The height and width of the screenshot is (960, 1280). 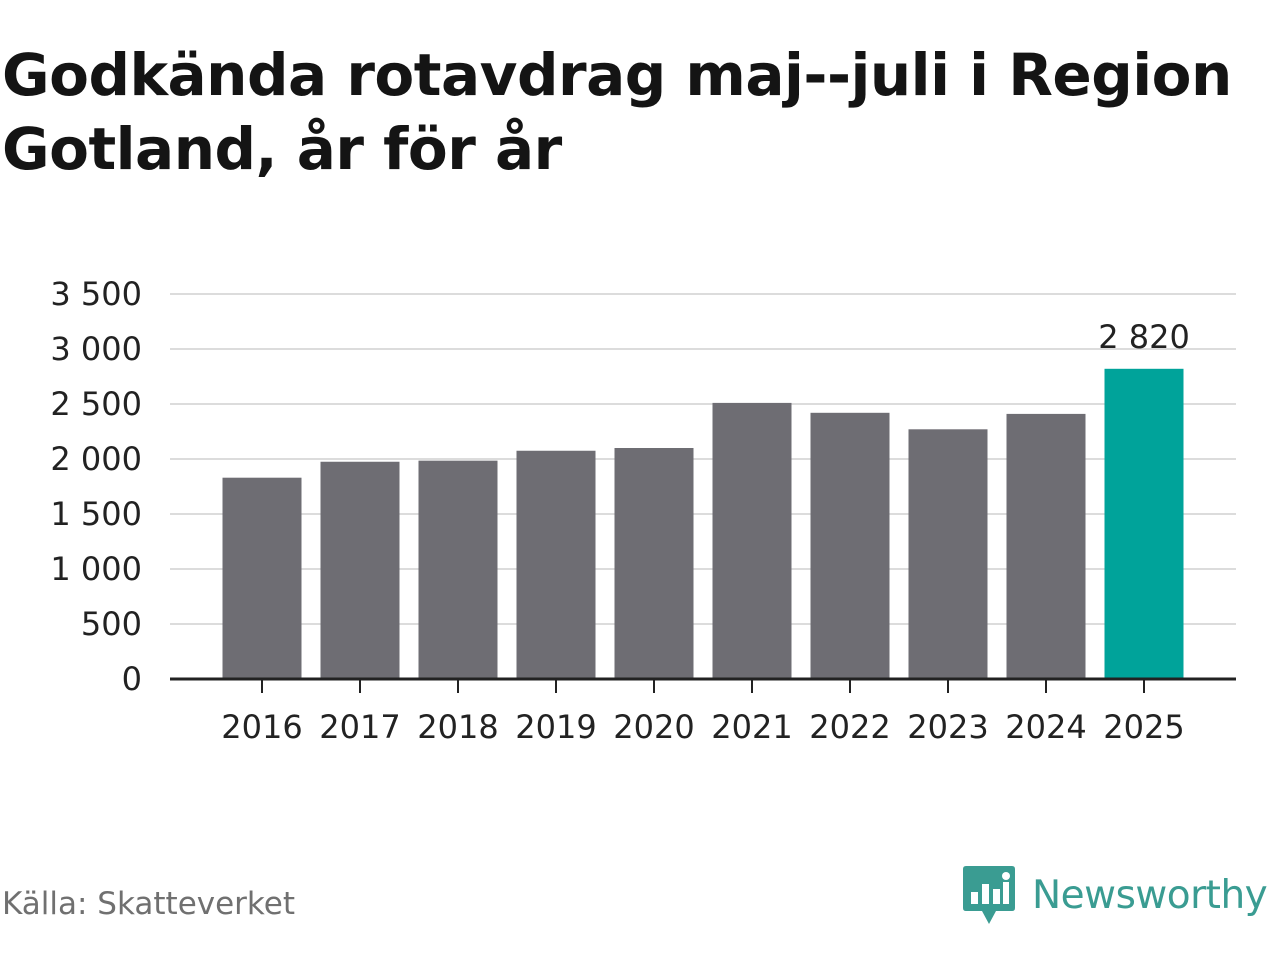 I want to click on bar-2025, so click(x=1144, y=523).